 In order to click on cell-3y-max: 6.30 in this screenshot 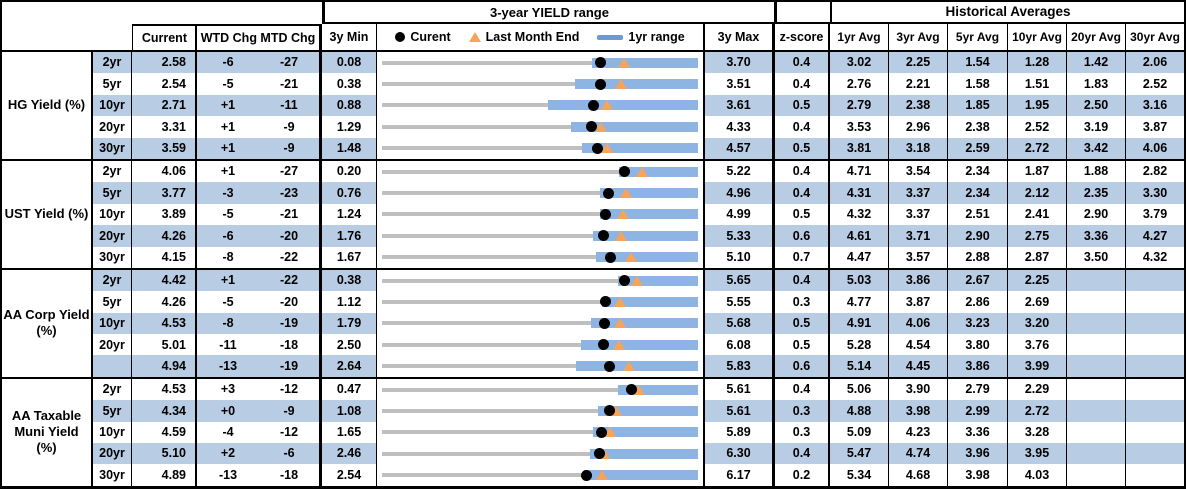, I will do `click(740, 454)`.